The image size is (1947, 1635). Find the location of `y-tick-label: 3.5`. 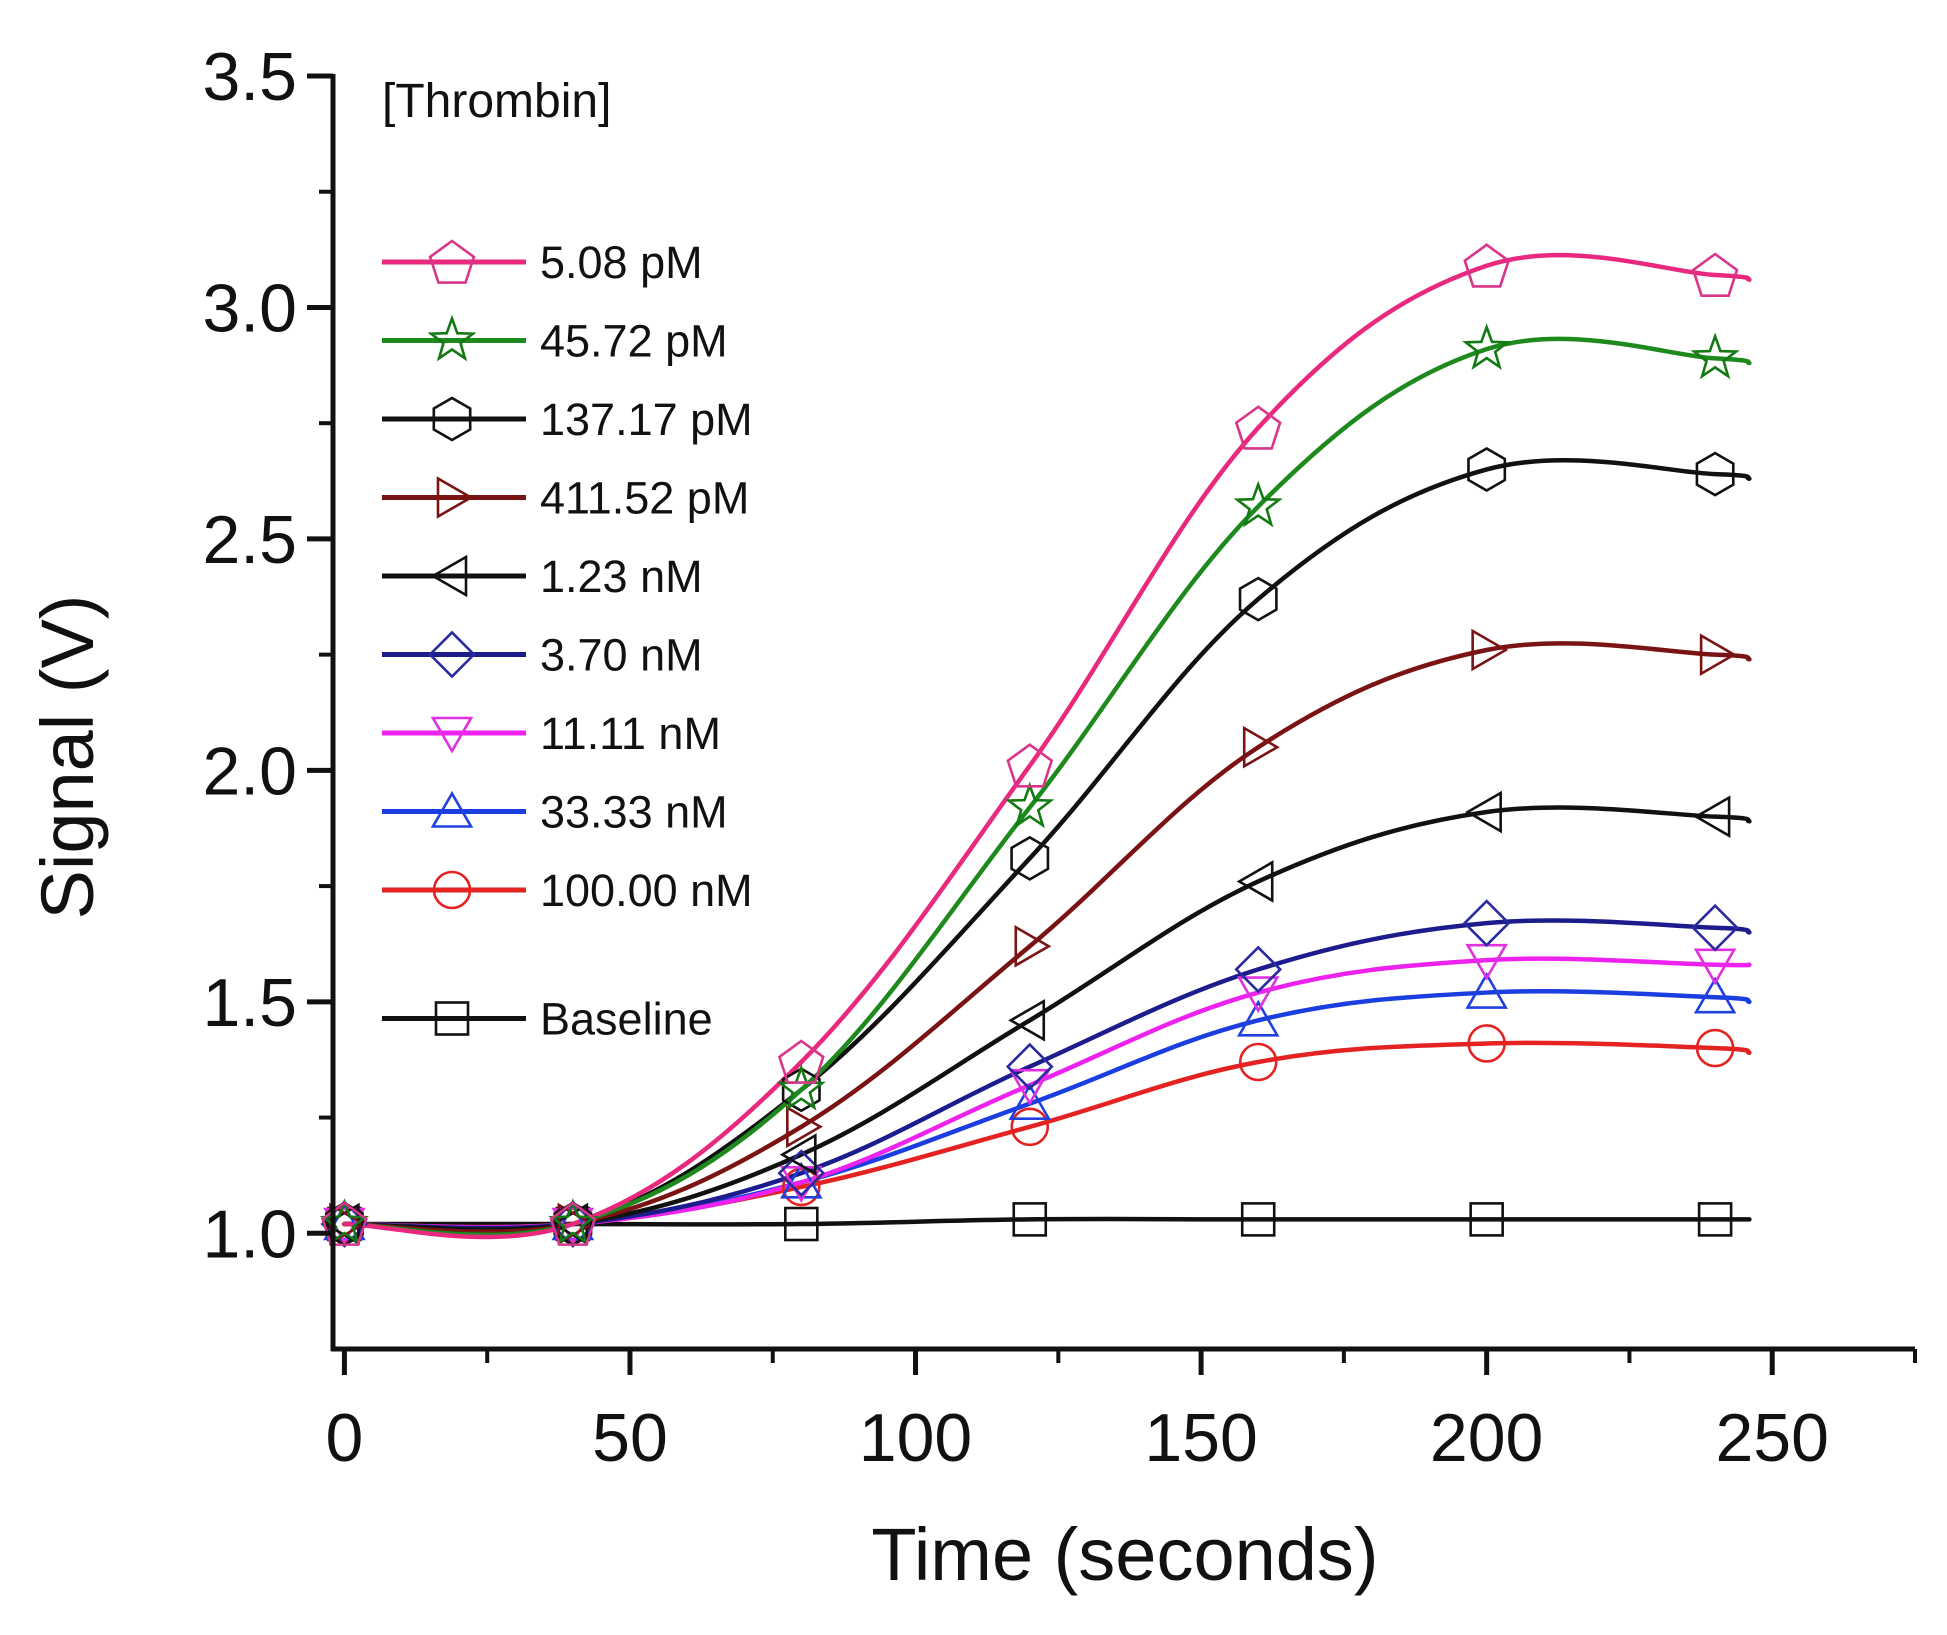

y-tick-label: 3.5 is located at coordinates (249, 77).